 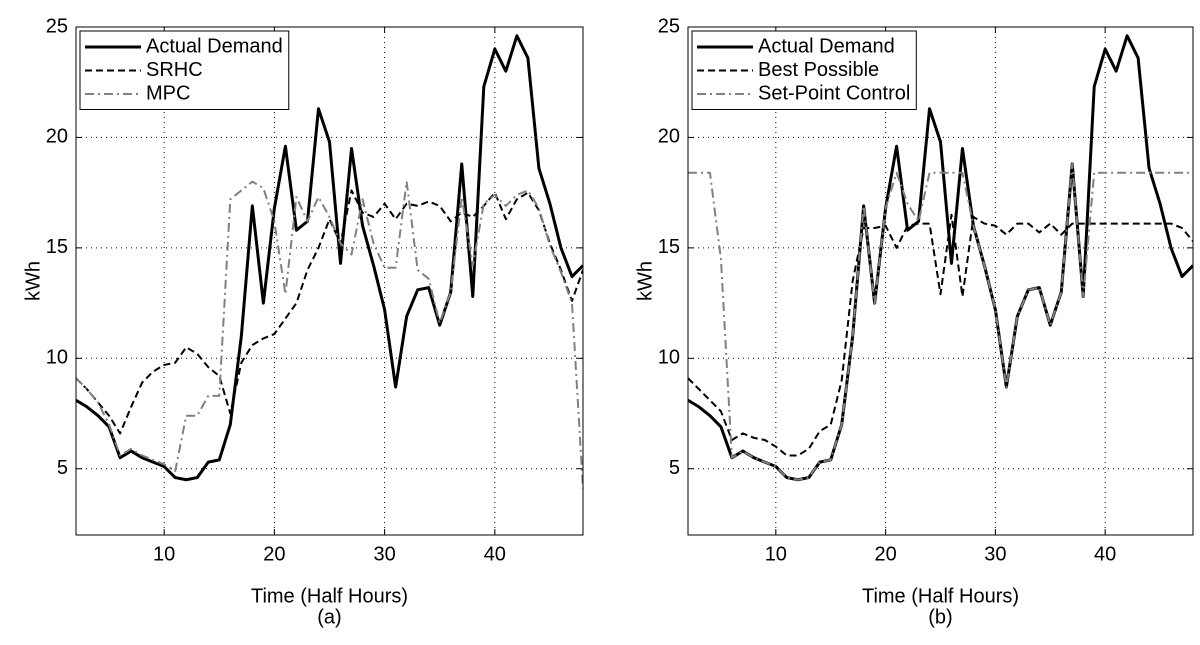 What do you see at coordinates (818, 70) in the screenshot?
I see `legend-label: Best Possible` at bounding box center [818, 70].